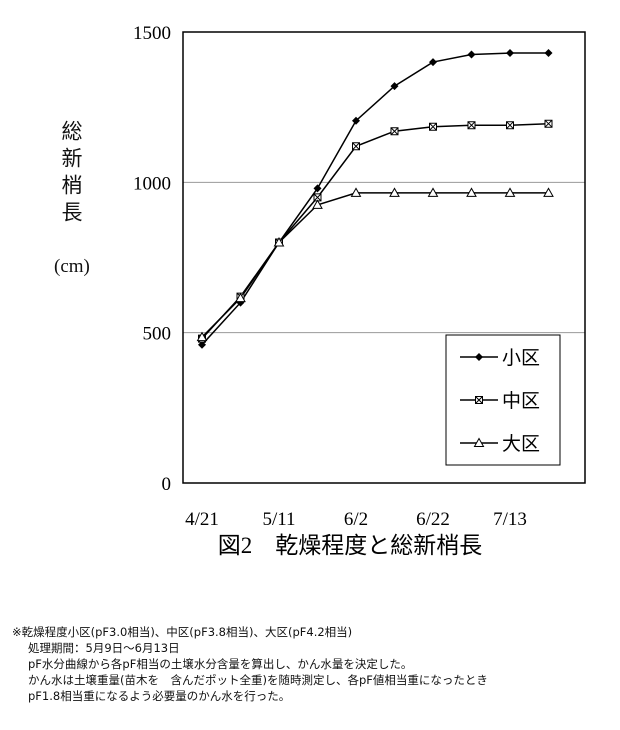 This screenshot has width=620, height=730. What do you see at coordinates (433, 519) in the screenshot?
I see `x-tick-label: 6/22` at bounding box center [433, 519].